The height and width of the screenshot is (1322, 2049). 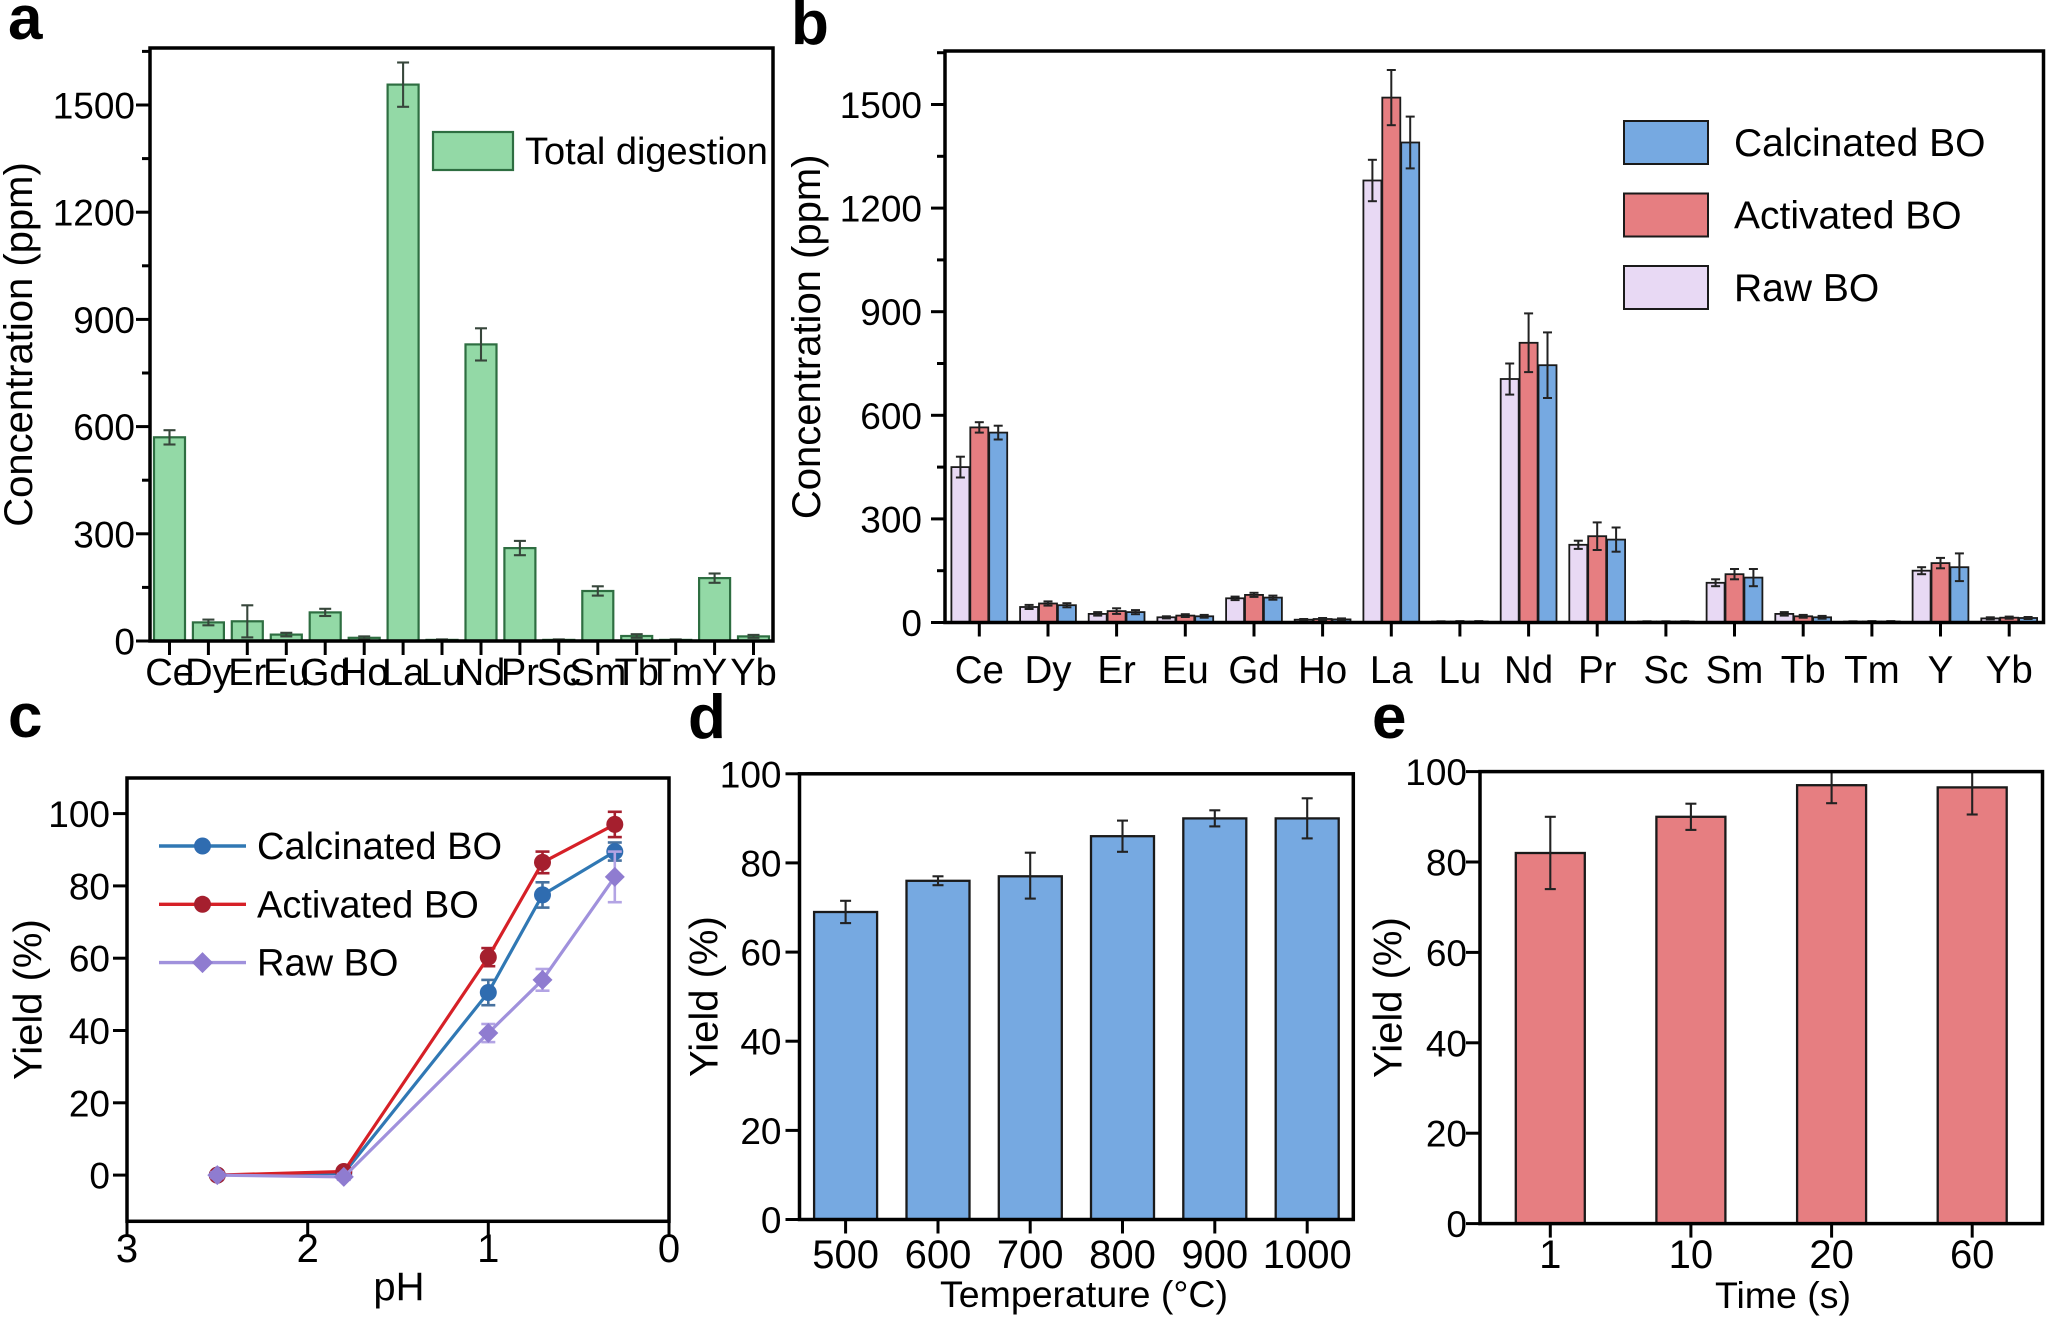 I want to click on svg-text: e, so click(x=1389, y=717).